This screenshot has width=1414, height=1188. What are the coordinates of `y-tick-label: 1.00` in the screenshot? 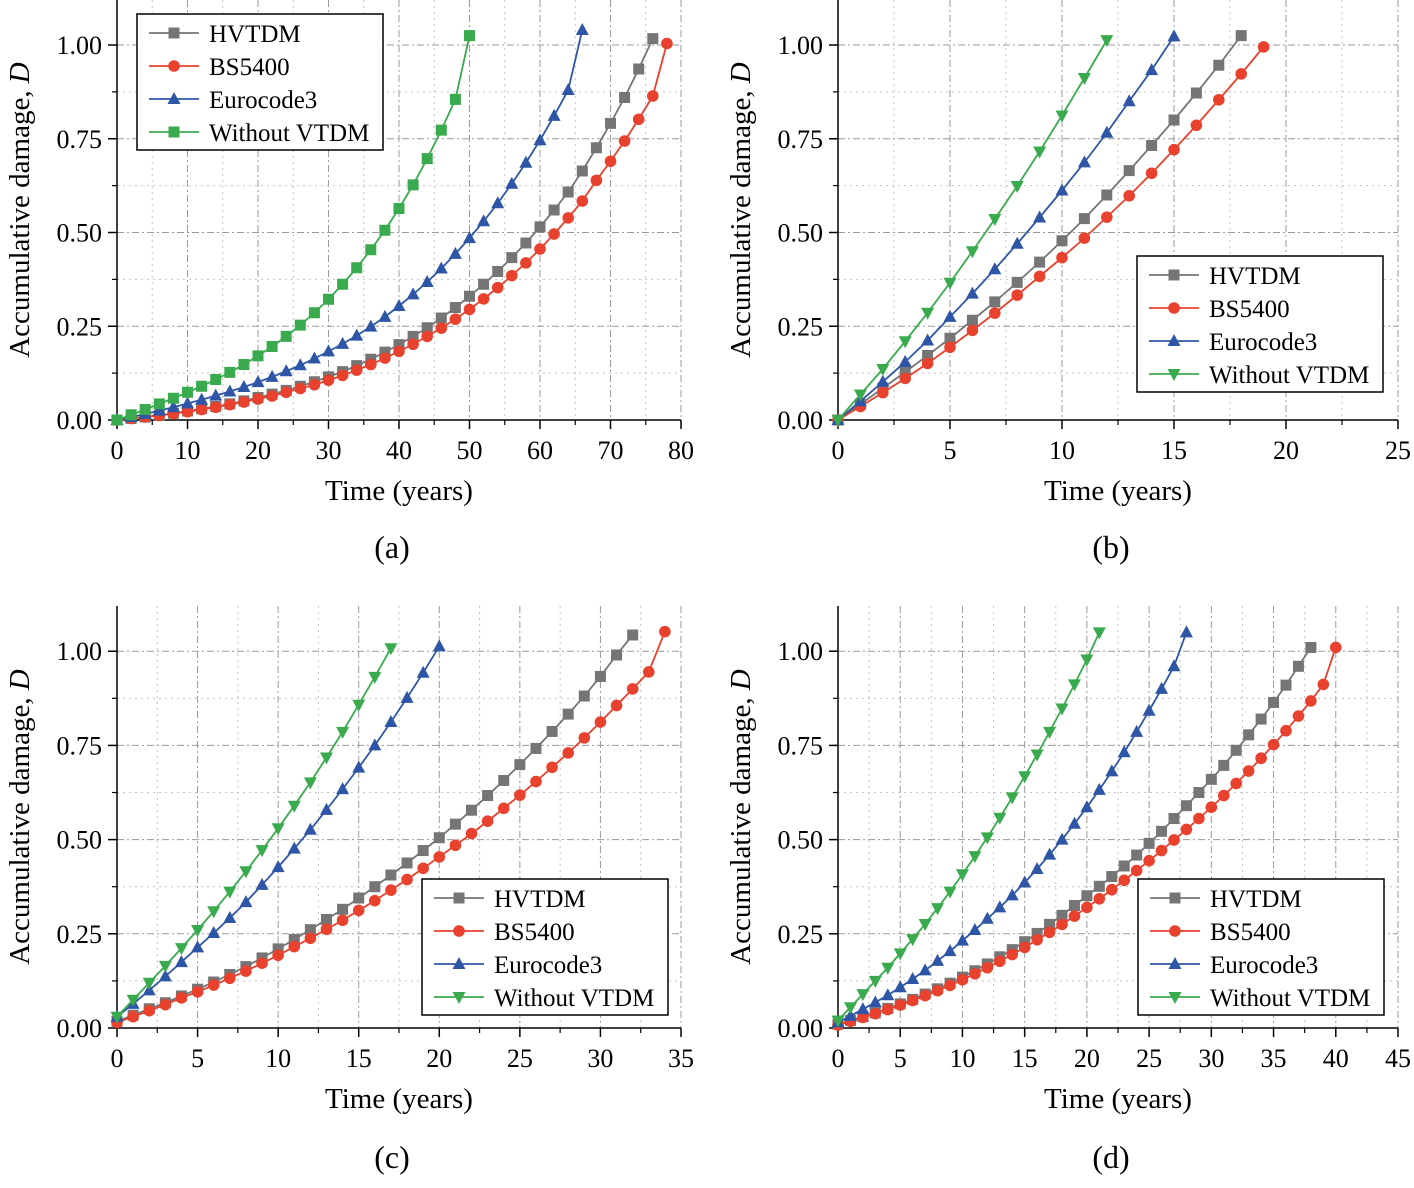 It's located at (801, 651).